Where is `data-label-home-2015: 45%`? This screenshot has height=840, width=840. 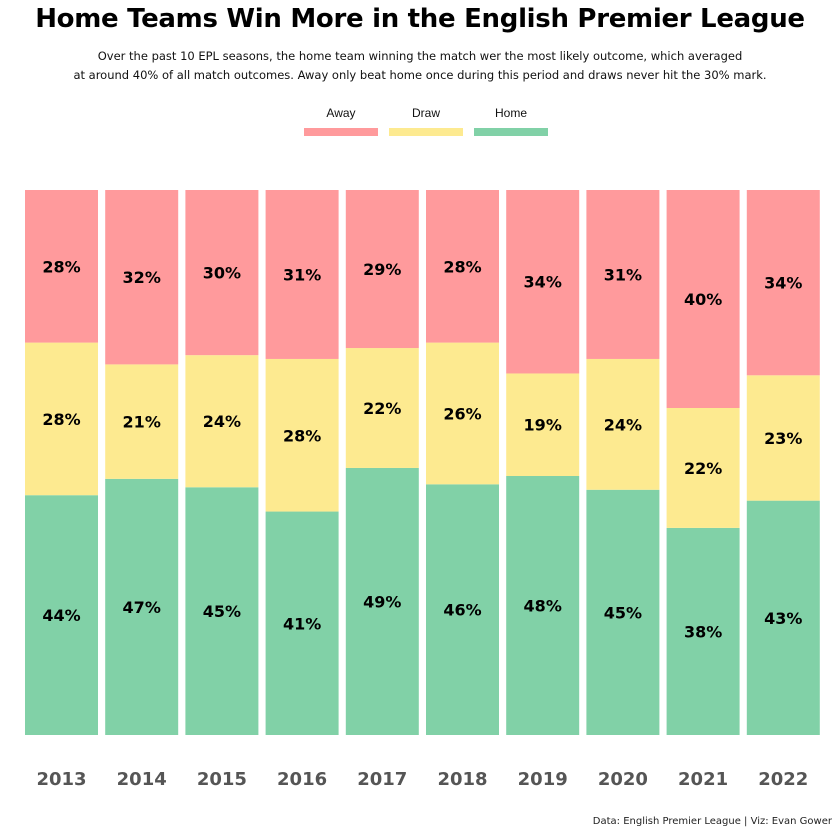 data-label-home-2015: 45% is located at coordinates (222, 611).